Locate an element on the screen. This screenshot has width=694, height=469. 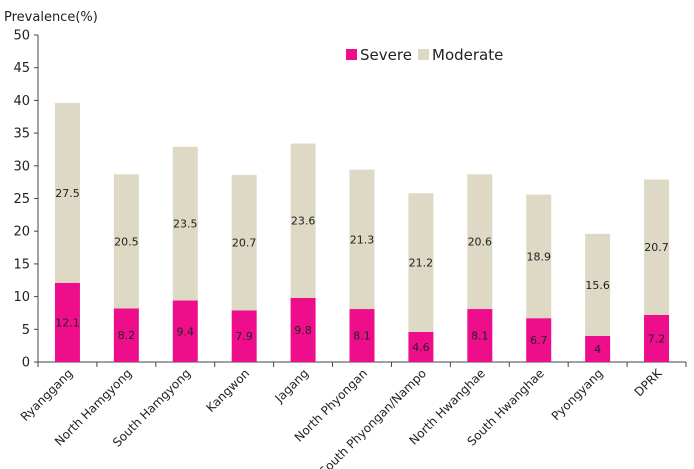
data-label-moderate: 18.9 is located at coordinates (538, 256).